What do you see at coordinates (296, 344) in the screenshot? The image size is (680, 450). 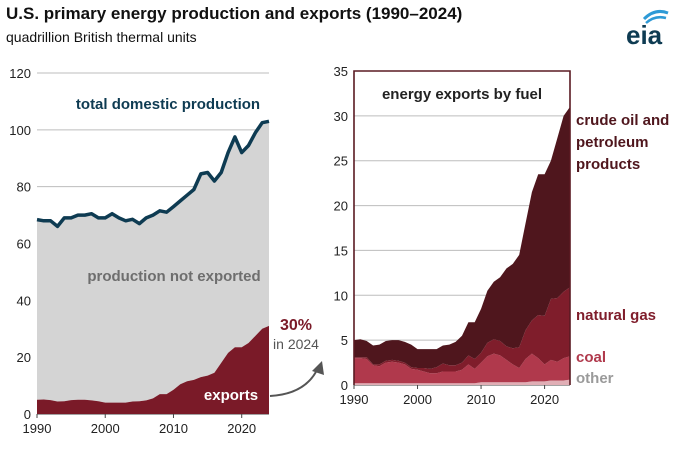 I see `export-share-note: in 2024` at bounding box center [296, 344].